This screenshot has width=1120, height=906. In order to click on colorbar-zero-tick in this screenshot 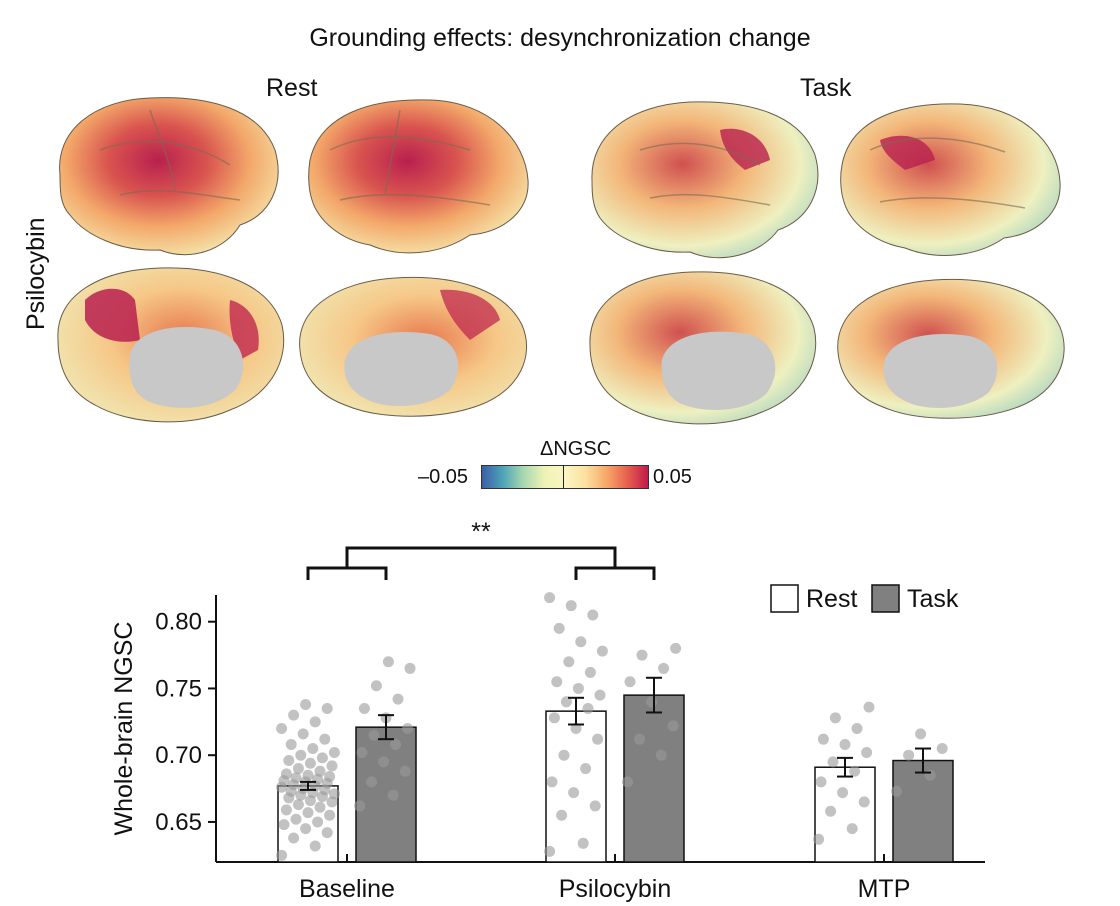, I will do `click(563, 477)`.